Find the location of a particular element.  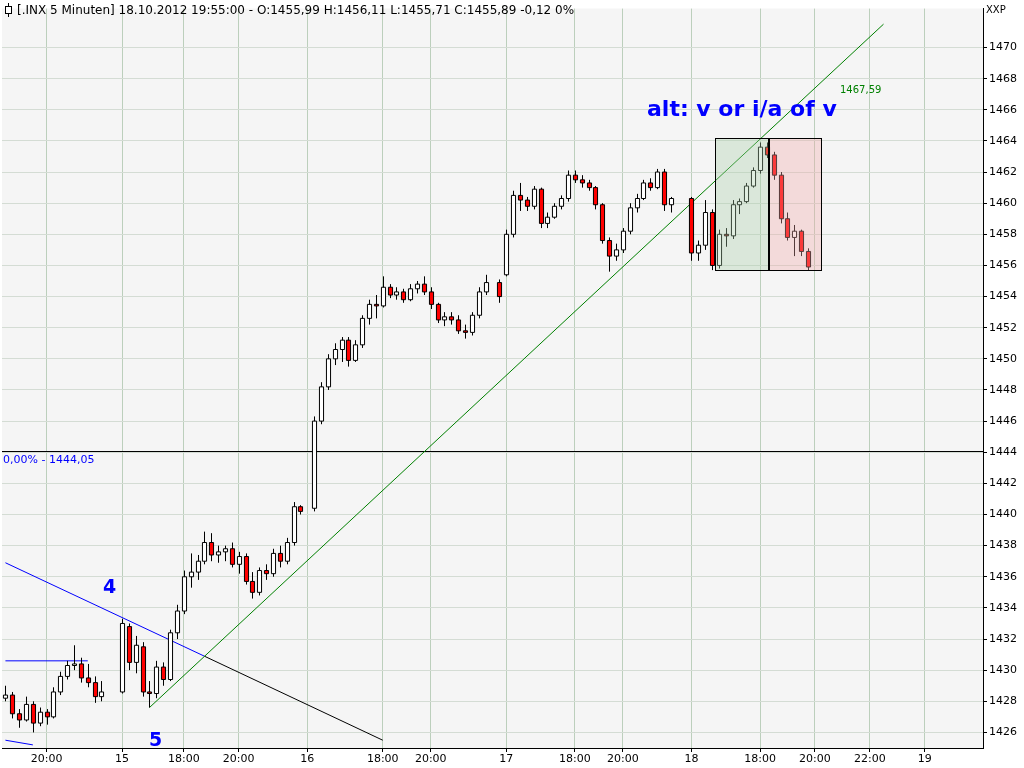

y-tick-label: 1444 is located at coordinates (1003, 452).